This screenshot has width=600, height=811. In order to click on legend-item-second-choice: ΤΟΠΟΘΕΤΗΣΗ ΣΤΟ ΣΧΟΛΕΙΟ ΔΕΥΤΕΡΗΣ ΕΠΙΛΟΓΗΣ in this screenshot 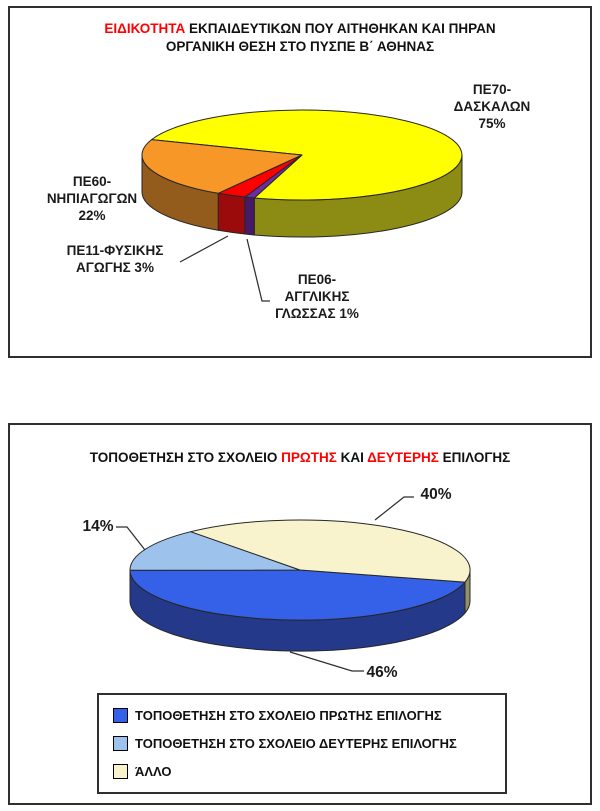, I will do `click(309, 743)`.